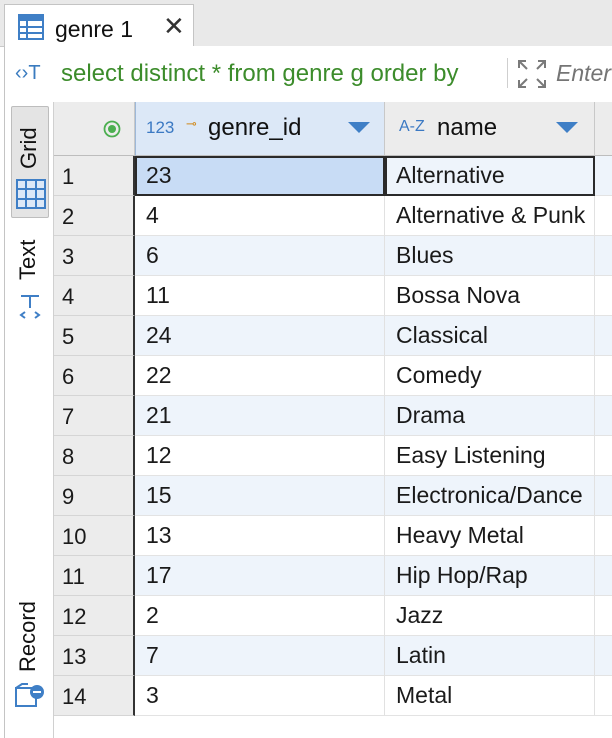  I want to click on cell-name: Easy Listening, so click(490, 456).